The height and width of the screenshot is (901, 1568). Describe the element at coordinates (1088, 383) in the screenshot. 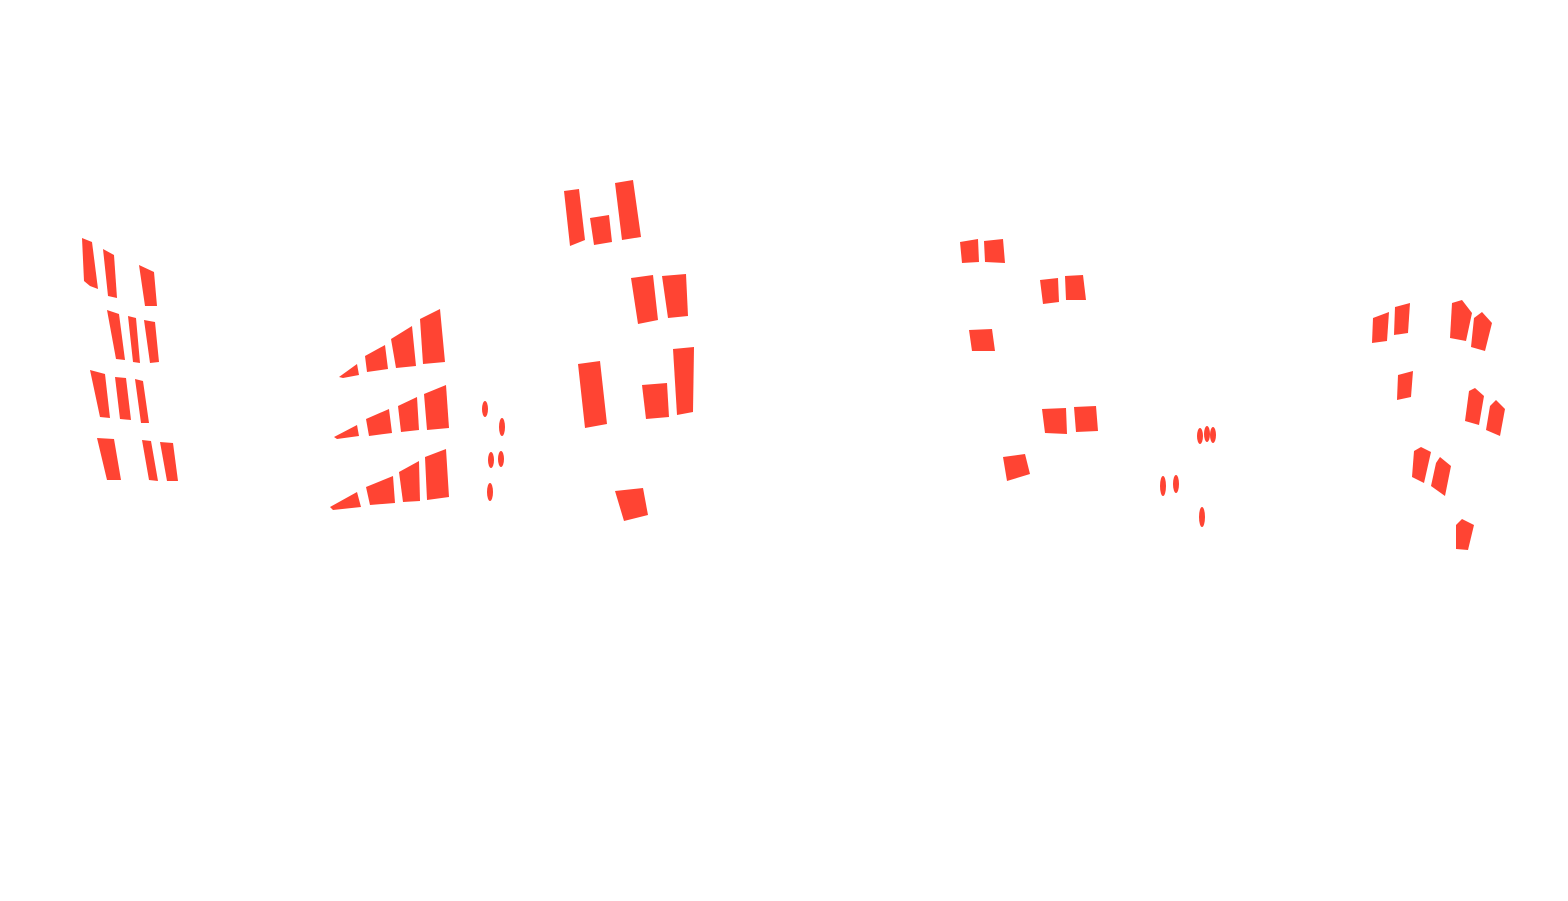

I see `building-right-center-block` at that location.